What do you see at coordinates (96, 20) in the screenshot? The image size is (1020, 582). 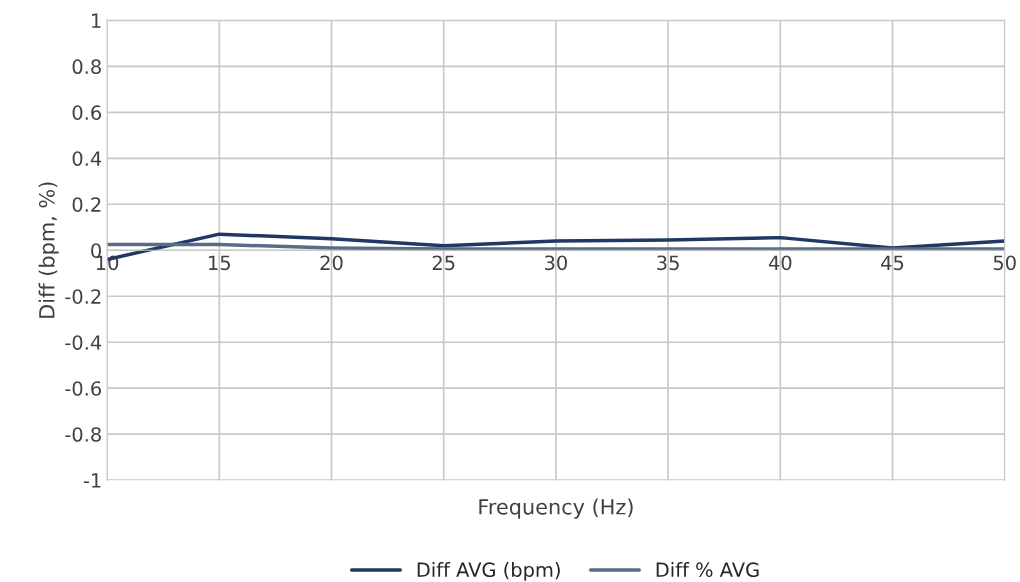 I see `y-tick-label: 1` at bounding box center [96, 20].